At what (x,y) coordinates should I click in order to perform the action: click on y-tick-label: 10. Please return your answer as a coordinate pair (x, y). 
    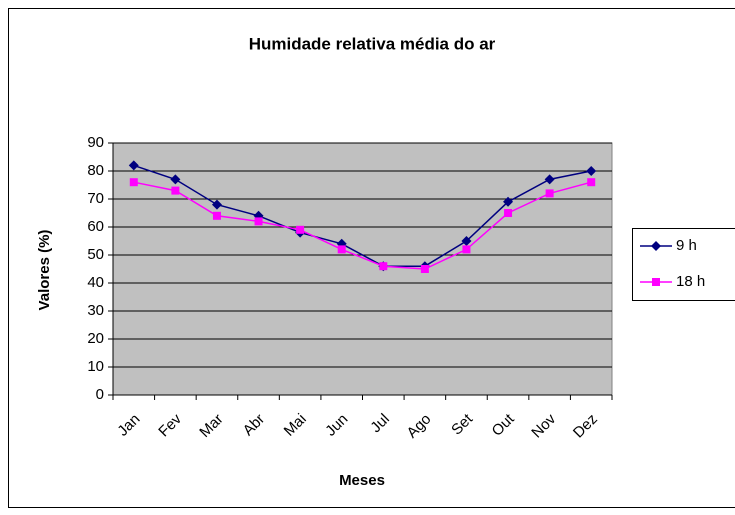
    Looking at the image, I should click on (95, 366).